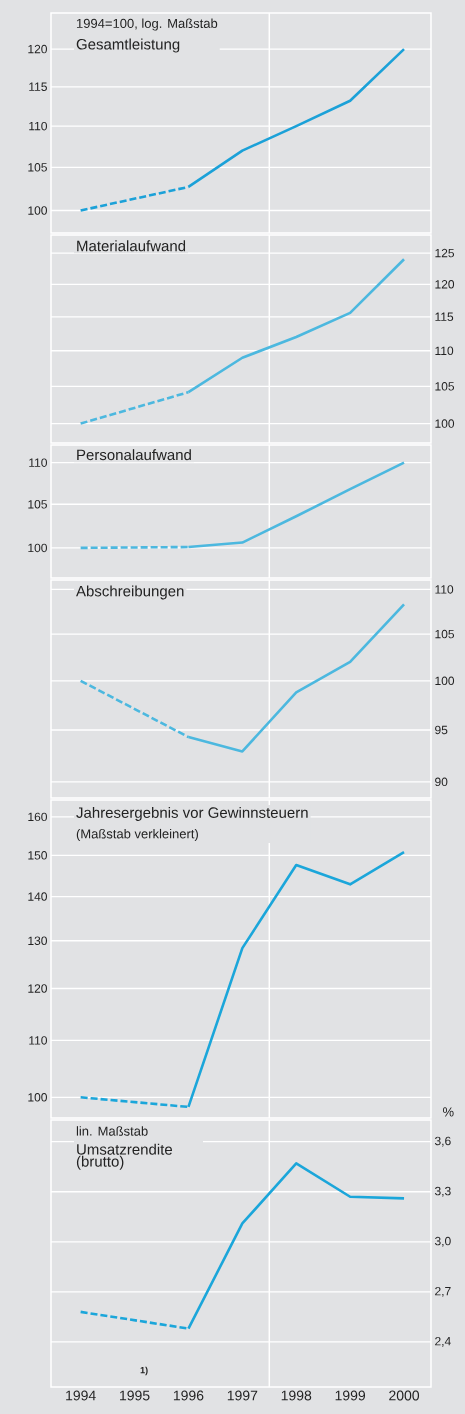 The height and width of the screenshot is (1414, 465). Describe the element at coordinates (135, 1395) in the screenshot. I see `x-tick-label: 1995` at that location.